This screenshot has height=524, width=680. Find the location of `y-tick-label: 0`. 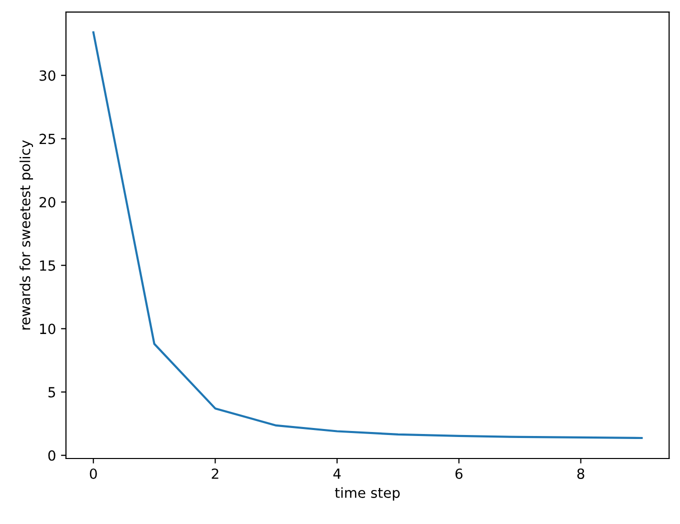

y-tick-label: 0 is located at coordinates (52, 455).